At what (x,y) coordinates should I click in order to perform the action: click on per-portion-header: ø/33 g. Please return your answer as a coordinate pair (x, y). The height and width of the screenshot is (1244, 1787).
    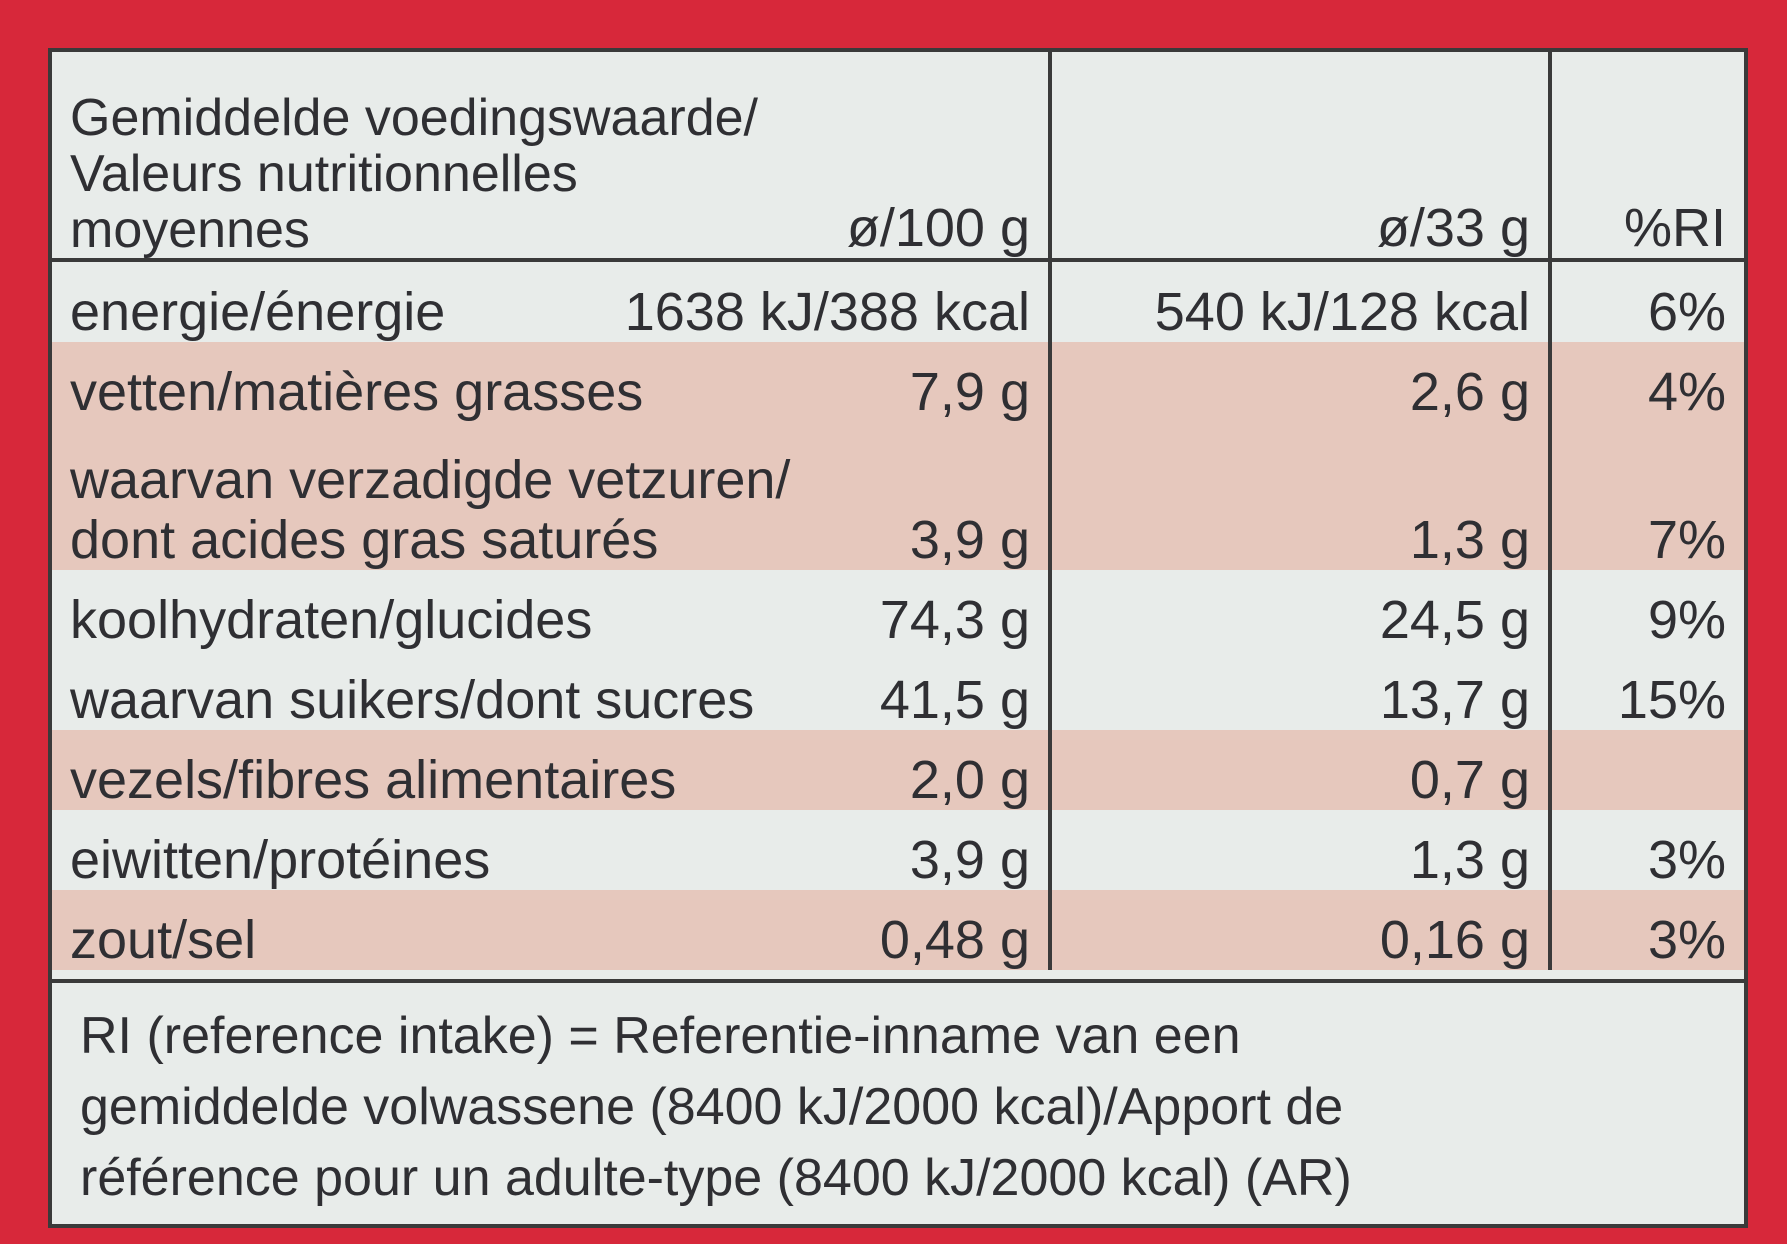
    Looking at the image, I should click on (1299, 157).